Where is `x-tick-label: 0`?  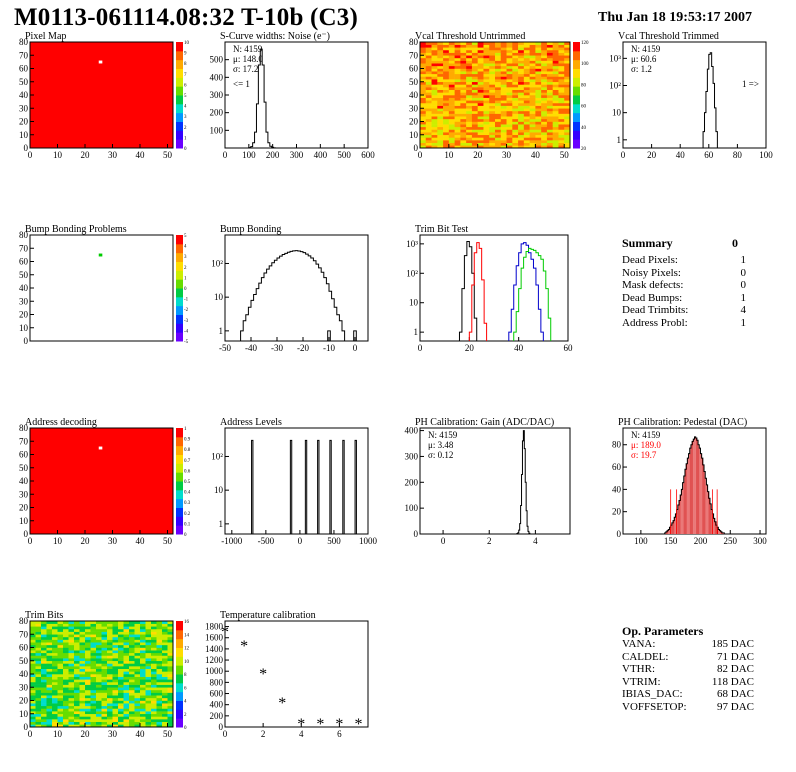
x-tick-label: 0 is located at coordinates (225, 155).